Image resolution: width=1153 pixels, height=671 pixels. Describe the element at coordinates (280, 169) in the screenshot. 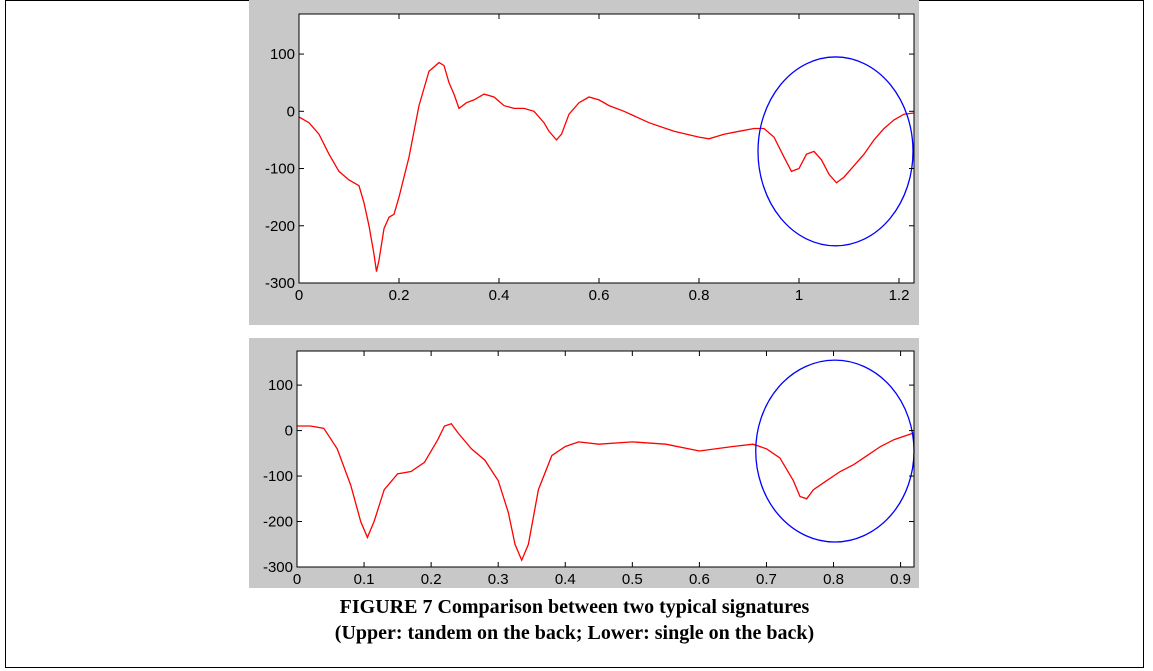

I see `upper-y-tick-label: -100` at that location.